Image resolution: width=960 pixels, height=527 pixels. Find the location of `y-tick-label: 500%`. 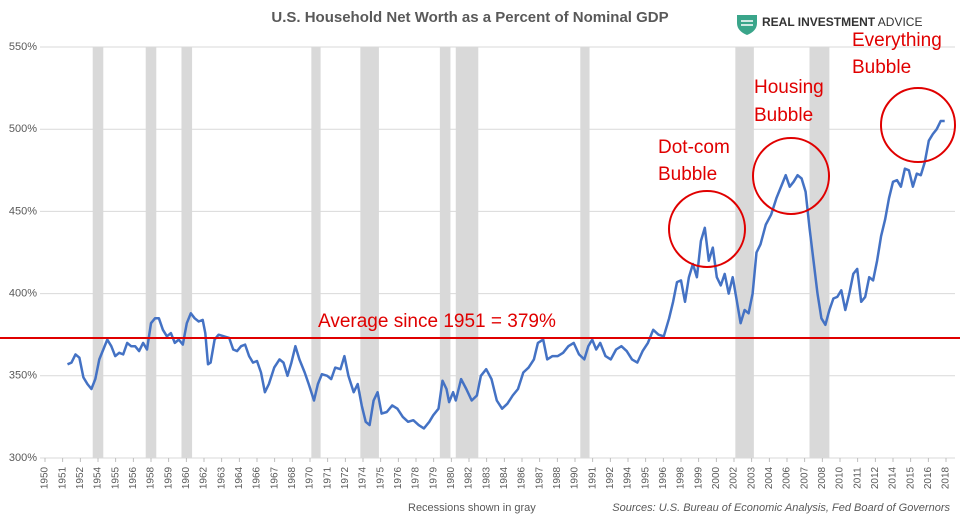

y-tick-label: 500% is located at coordinates (23, 129).